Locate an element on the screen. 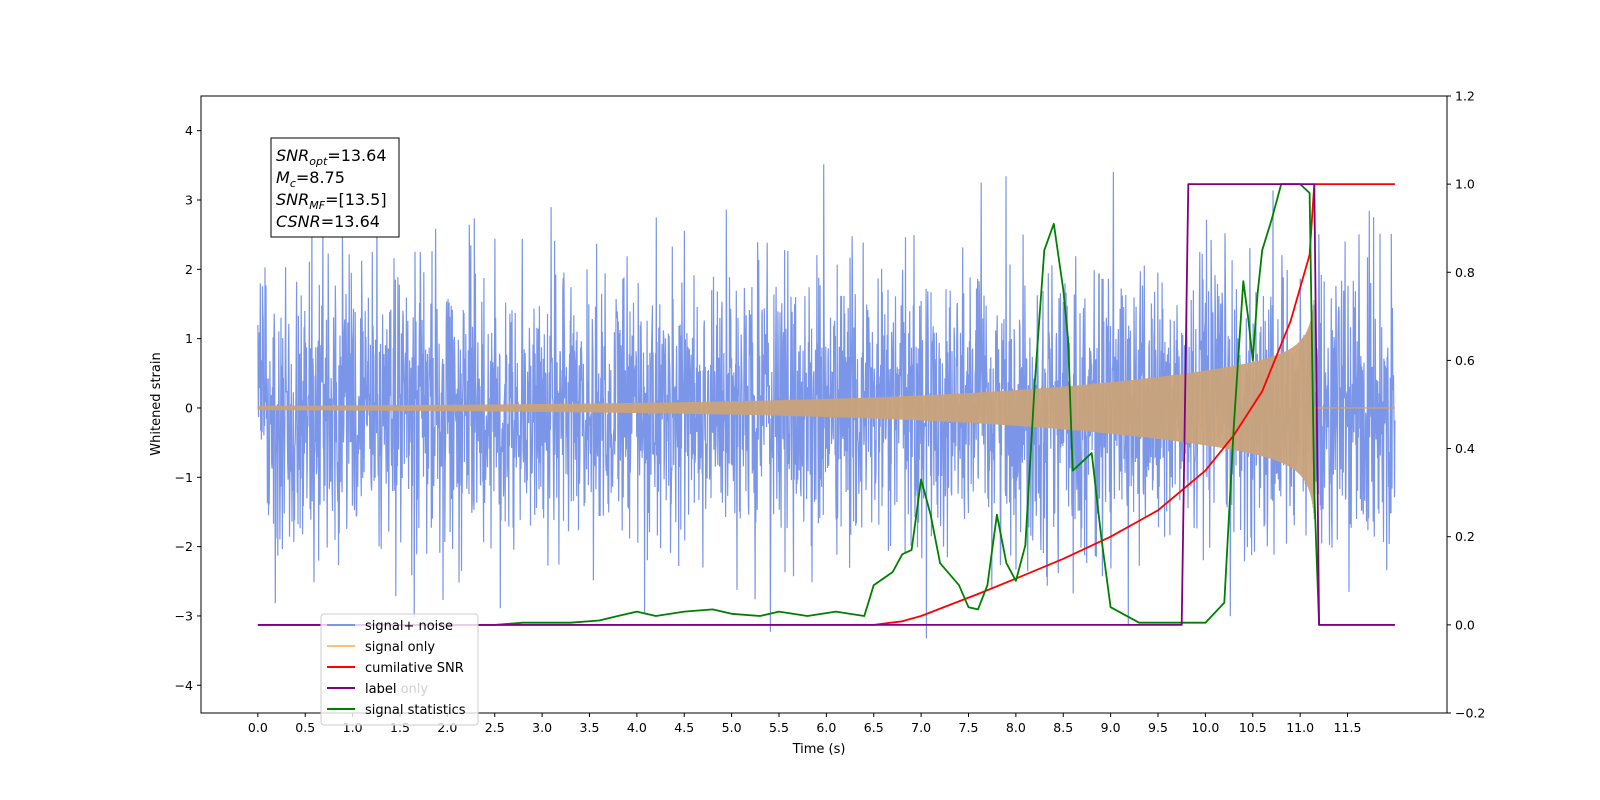 The height and width of the screenshot is (800, 1600). y2-tick-label: −0.2 is located at coordinates (1470, 713).